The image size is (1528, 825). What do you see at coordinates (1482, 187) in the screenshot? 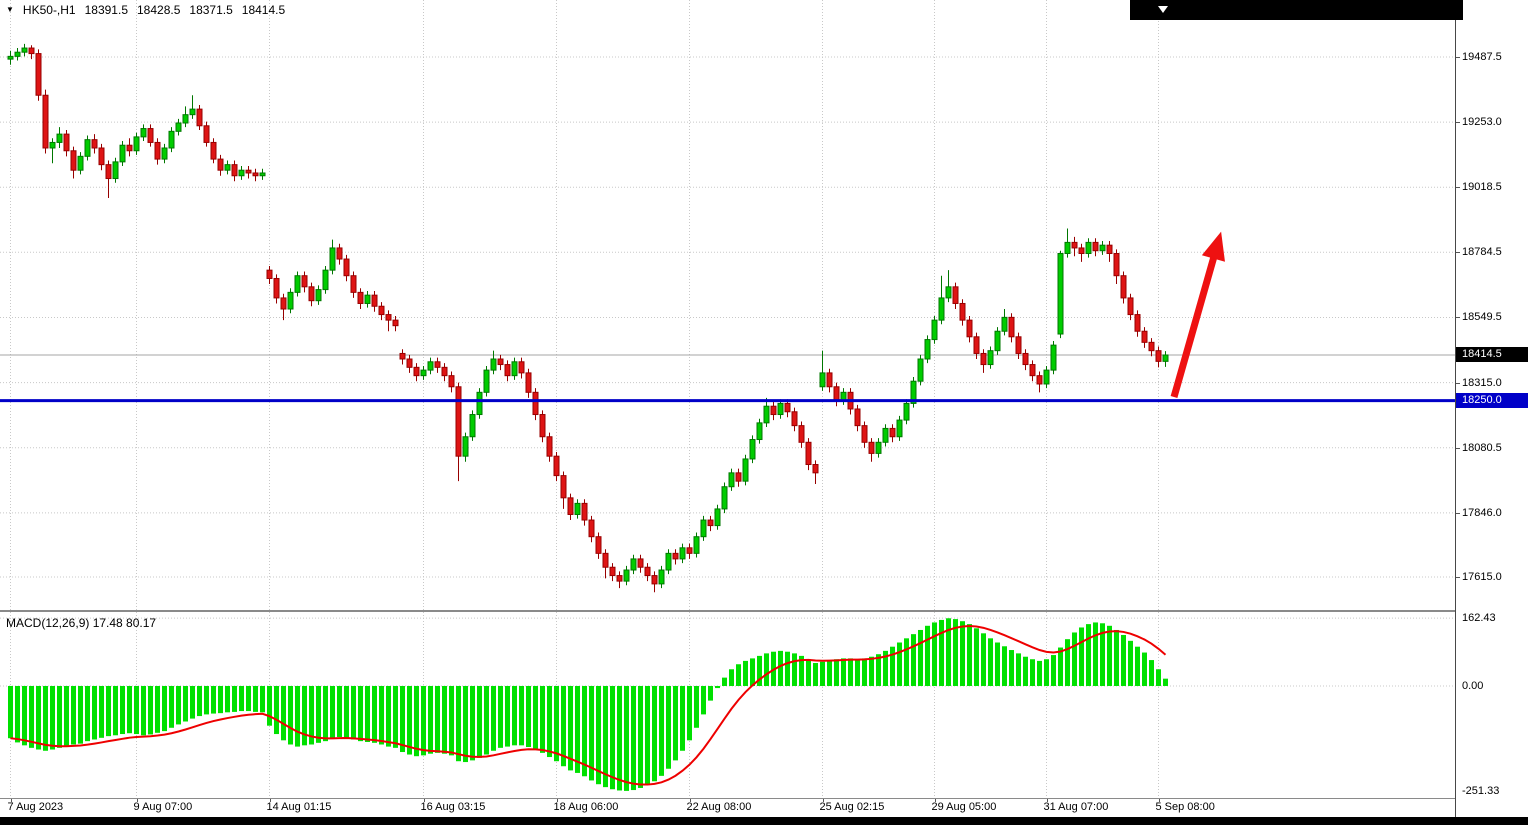
I see `price-axis-label: 19018.5` at bounding box center [1482, 187].